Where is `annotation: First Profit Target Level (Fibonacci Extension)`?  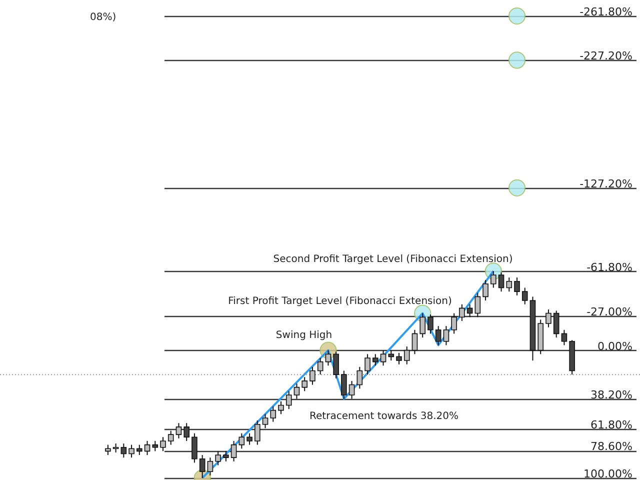
annotation: First Profit Target Level (Fibonacci Extension) is located at coordinates (340, 301).